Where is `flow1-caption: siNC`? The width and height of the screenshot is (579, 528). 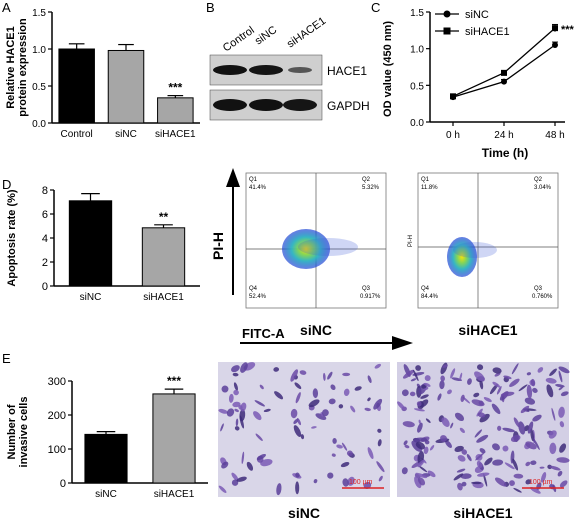
flow1-caption: siNC is located at coordinates (316, 330).